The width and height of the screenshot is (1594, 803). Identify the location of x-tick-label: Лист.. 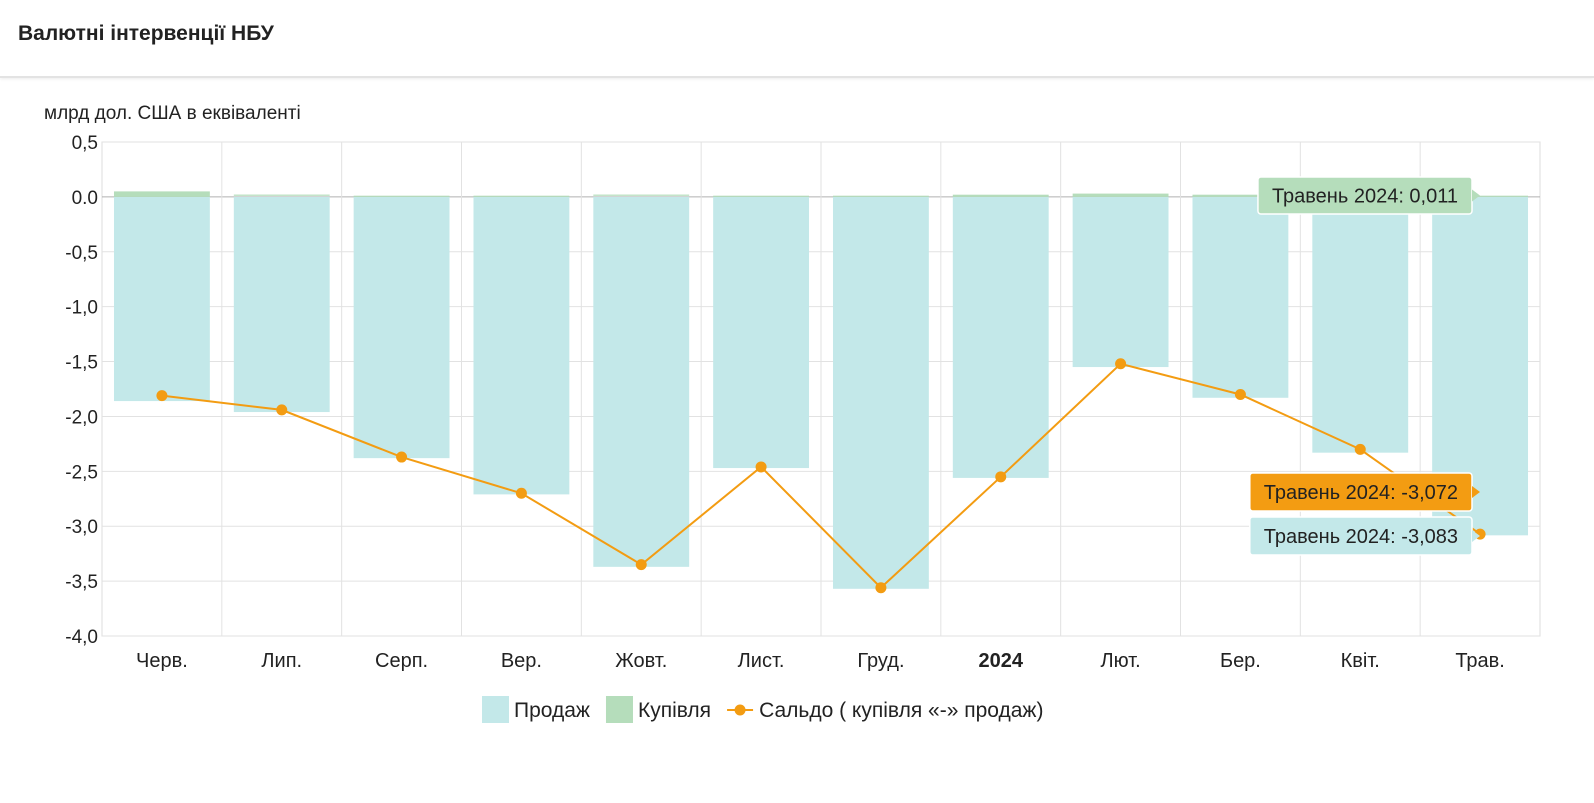
(761, 661).